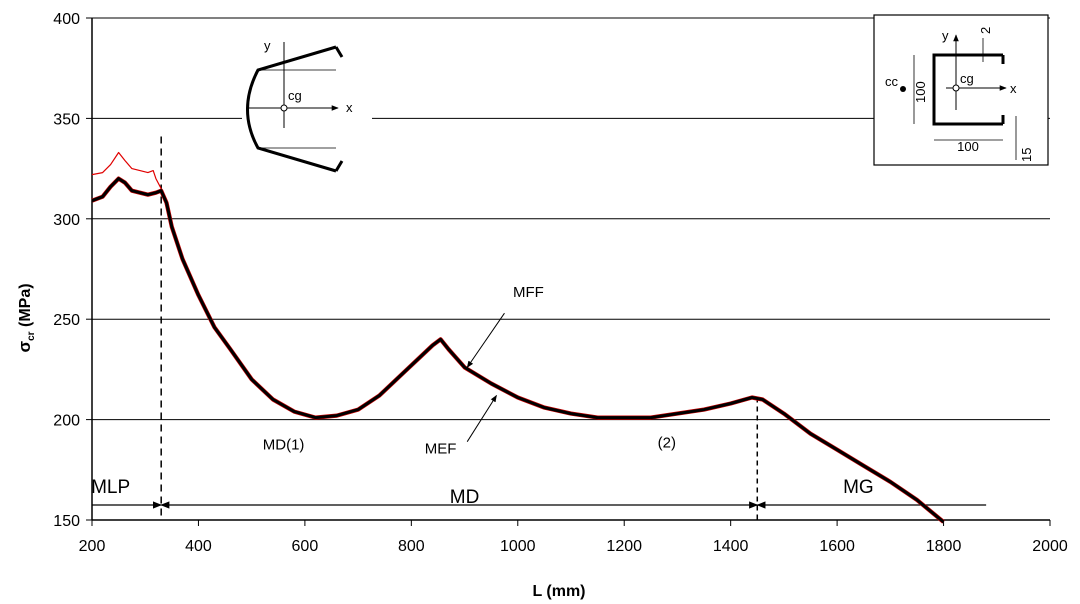 The width and height of the screenshot is (1080, 604). Describe the element at coordinates (339, 109) in the screenshot. I see `sketch-section-lips` at that location.